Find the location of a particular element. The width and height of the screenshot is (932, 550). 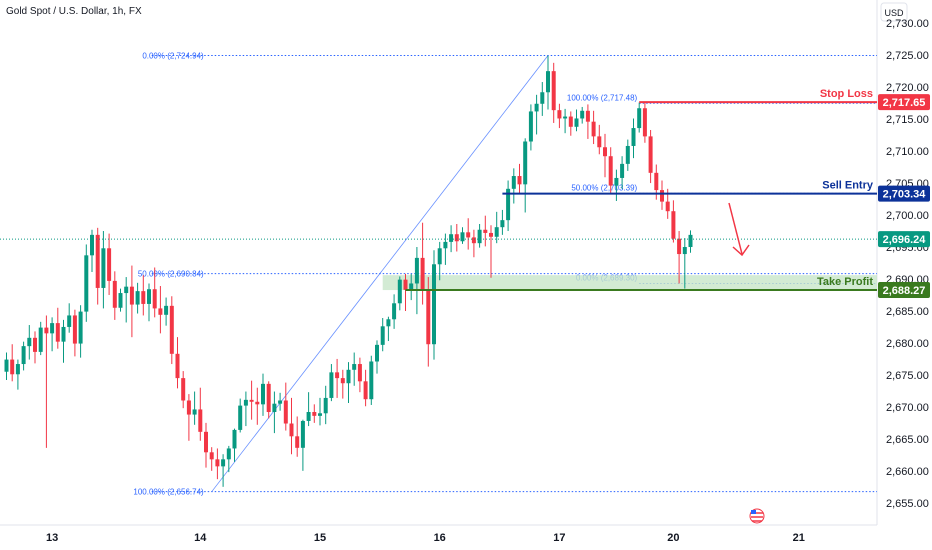

x-tick-label: 15 is located at coordinates (320, 538).